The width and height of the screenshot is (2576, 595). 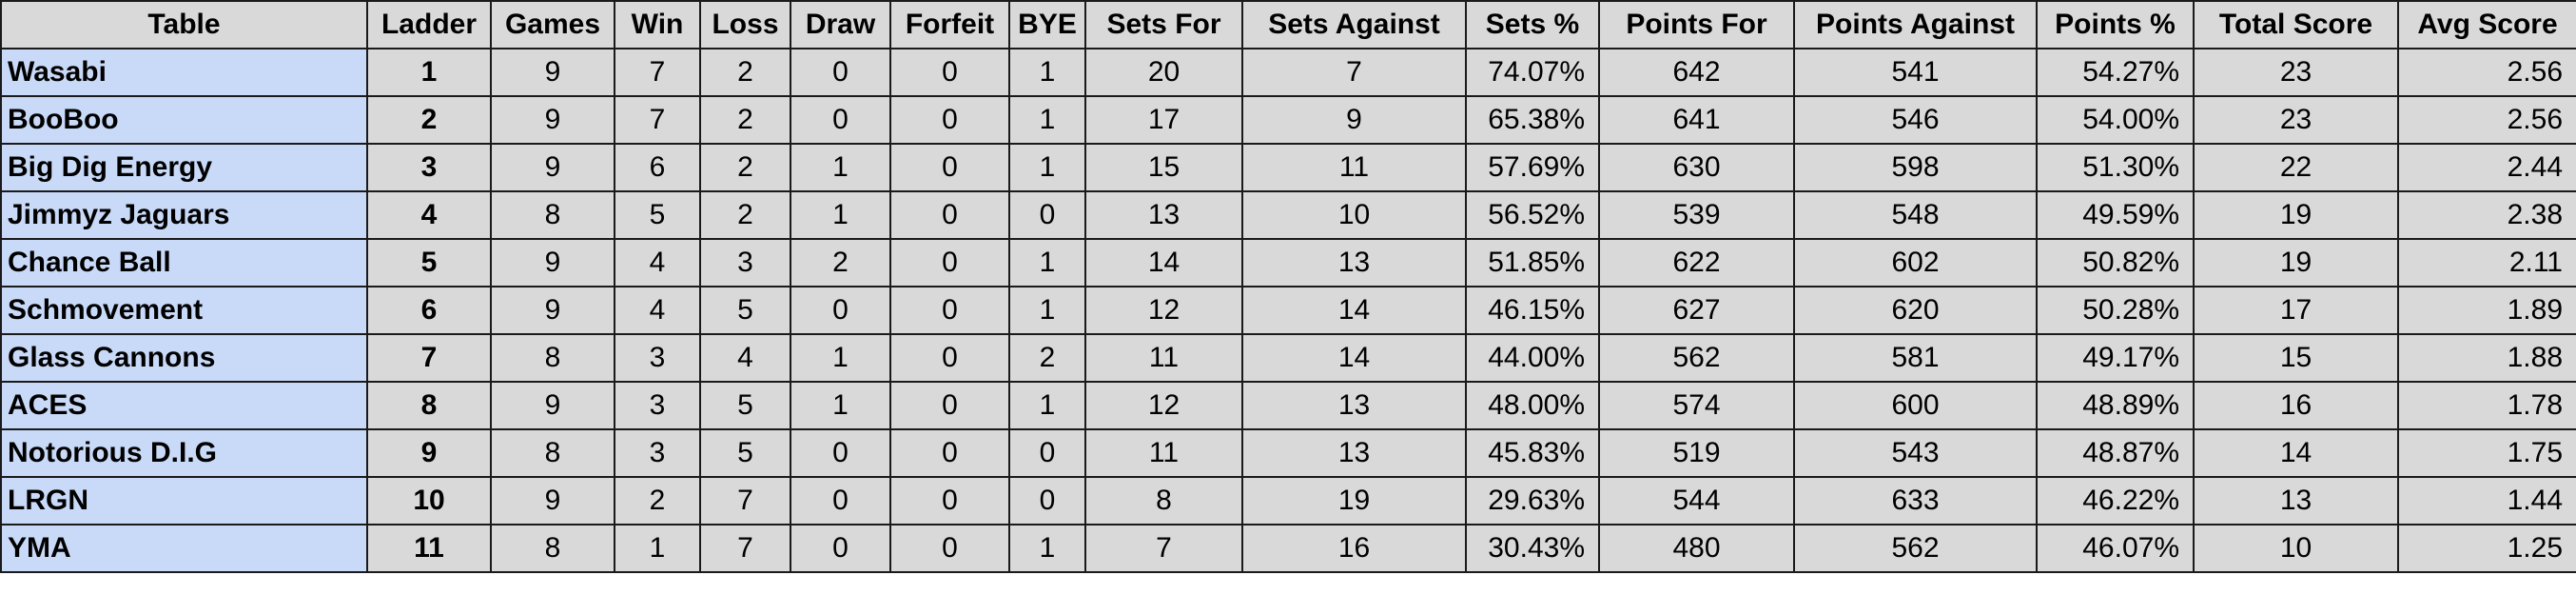 What do you see at coordinates (1697, 453) in the screenshot?
I see `table-cell: 519` at bounding box center [1697, 453].